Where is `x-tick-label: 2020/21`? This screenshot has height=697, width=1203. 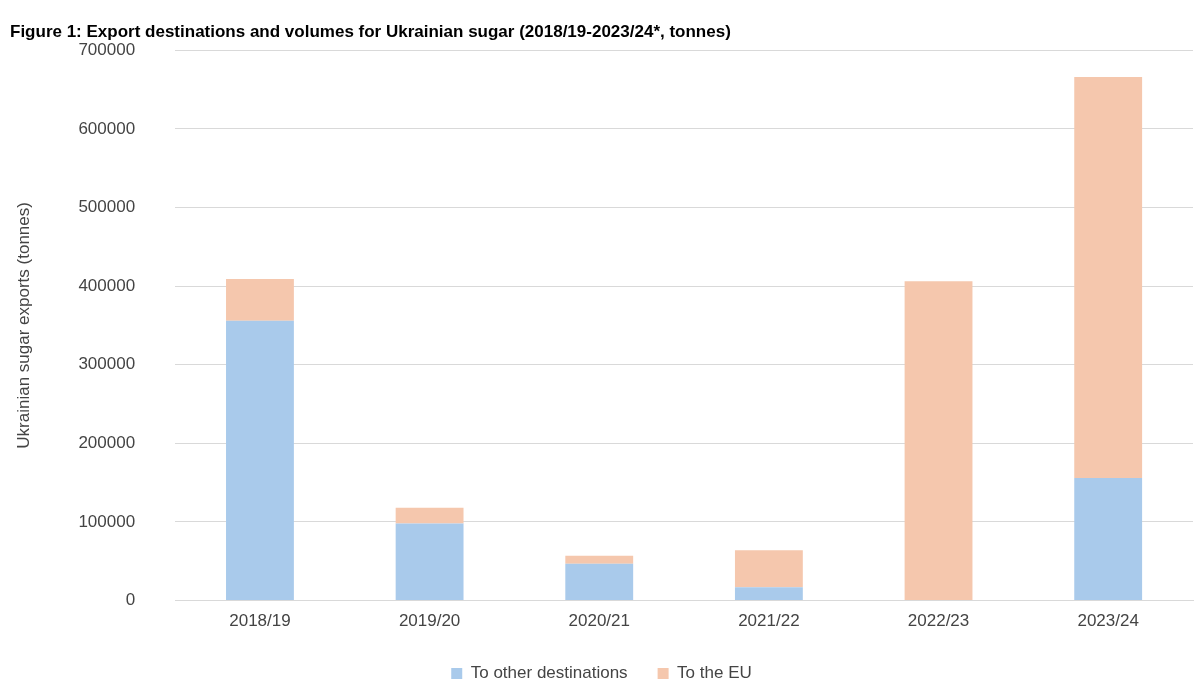
x-tick-label: 2020/21 is located at coordinates (599, 621).